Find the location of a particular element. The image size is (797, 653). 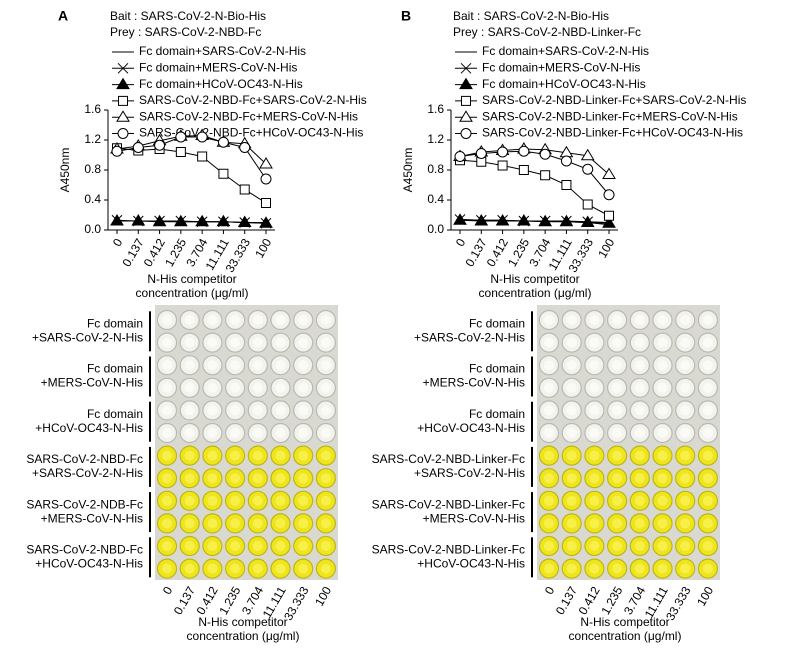

y-tick-label: 0.4 is located at coordinates (92, 199).